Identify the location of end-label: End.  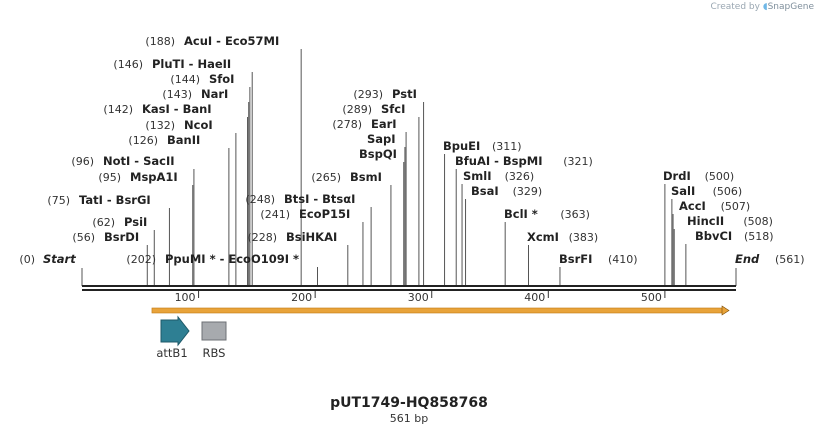
(747, 259).